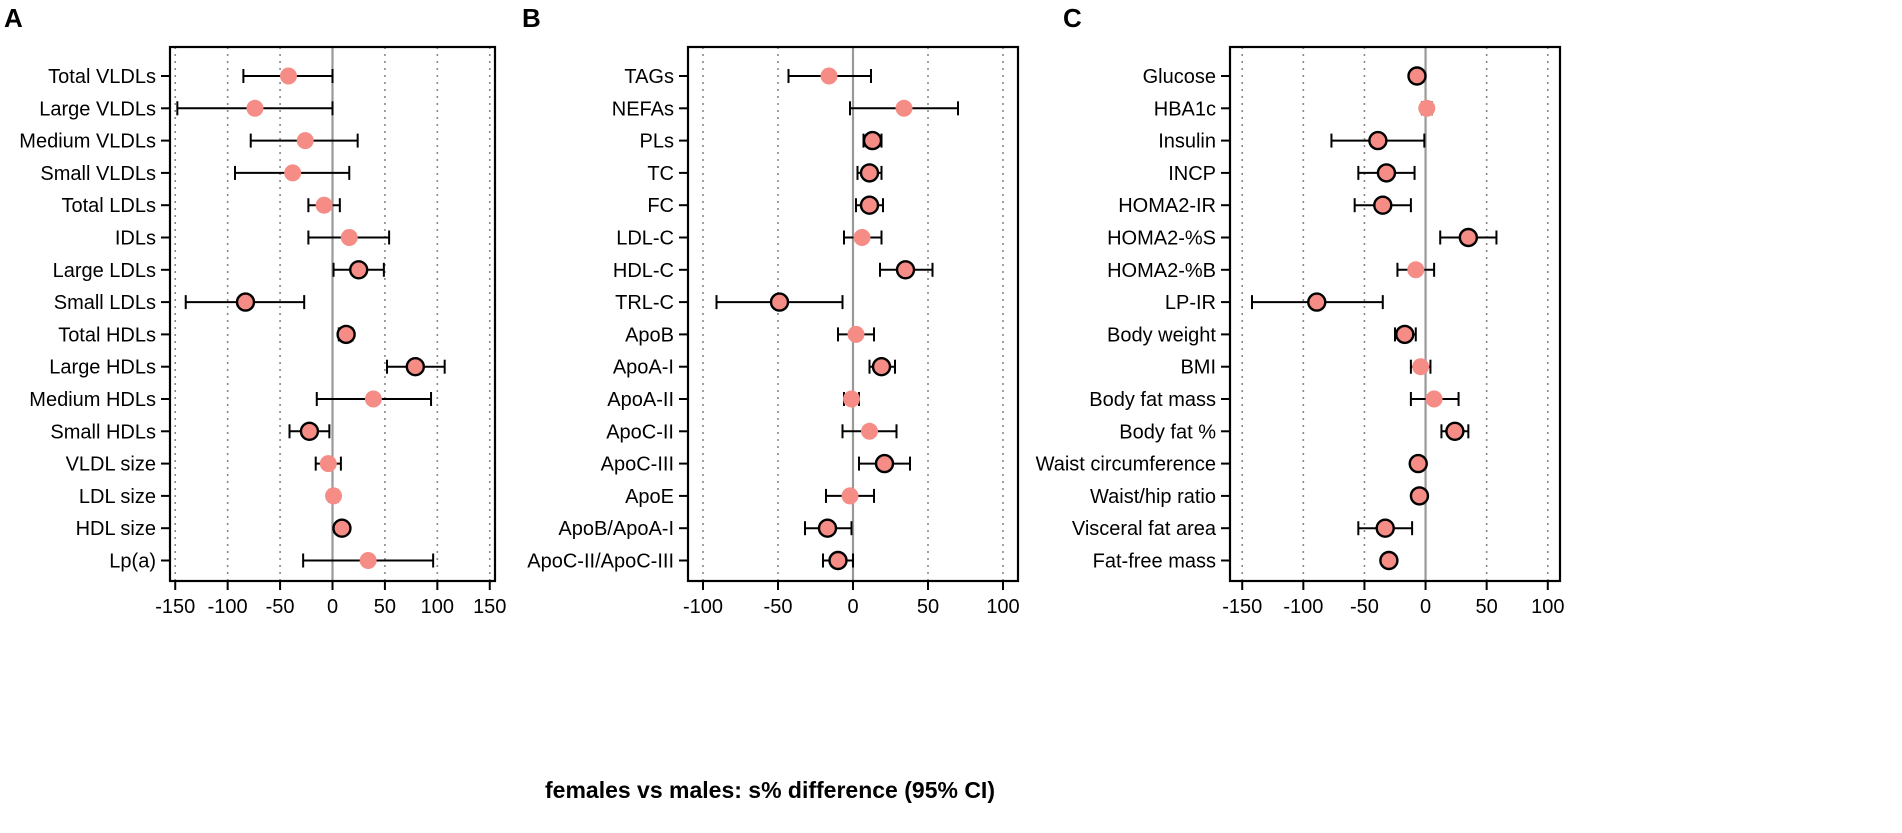 The width and height of the screenshot is (1902, 833). I want to click on category-label: Body weight, so click(1161, 335).